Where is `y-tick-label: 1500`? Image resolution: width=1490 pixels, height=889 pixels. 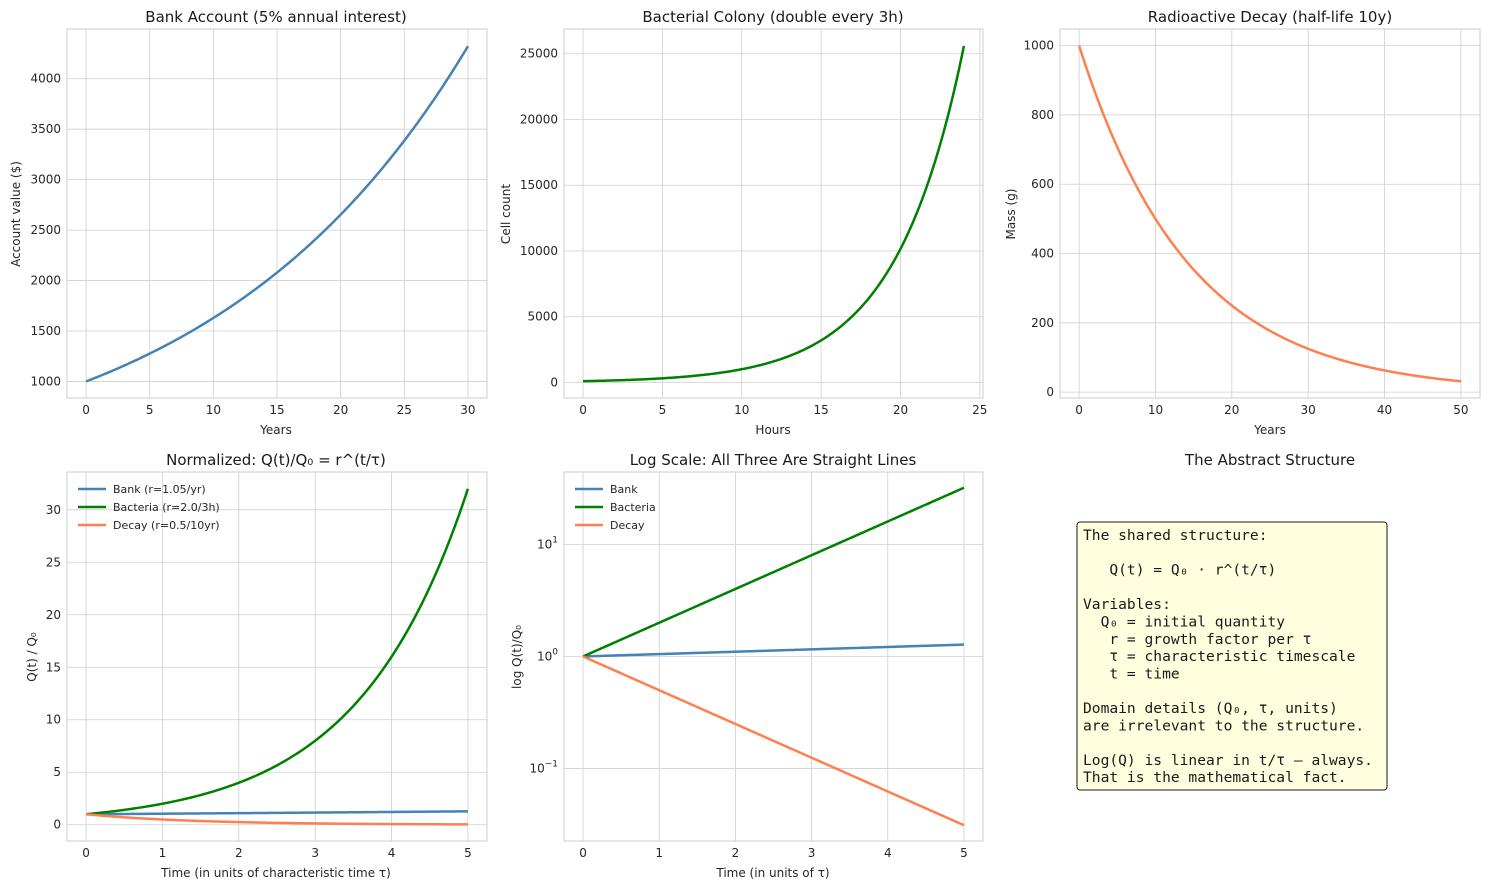 y-tick-label: 1500 is located at coordinates (45, 331).